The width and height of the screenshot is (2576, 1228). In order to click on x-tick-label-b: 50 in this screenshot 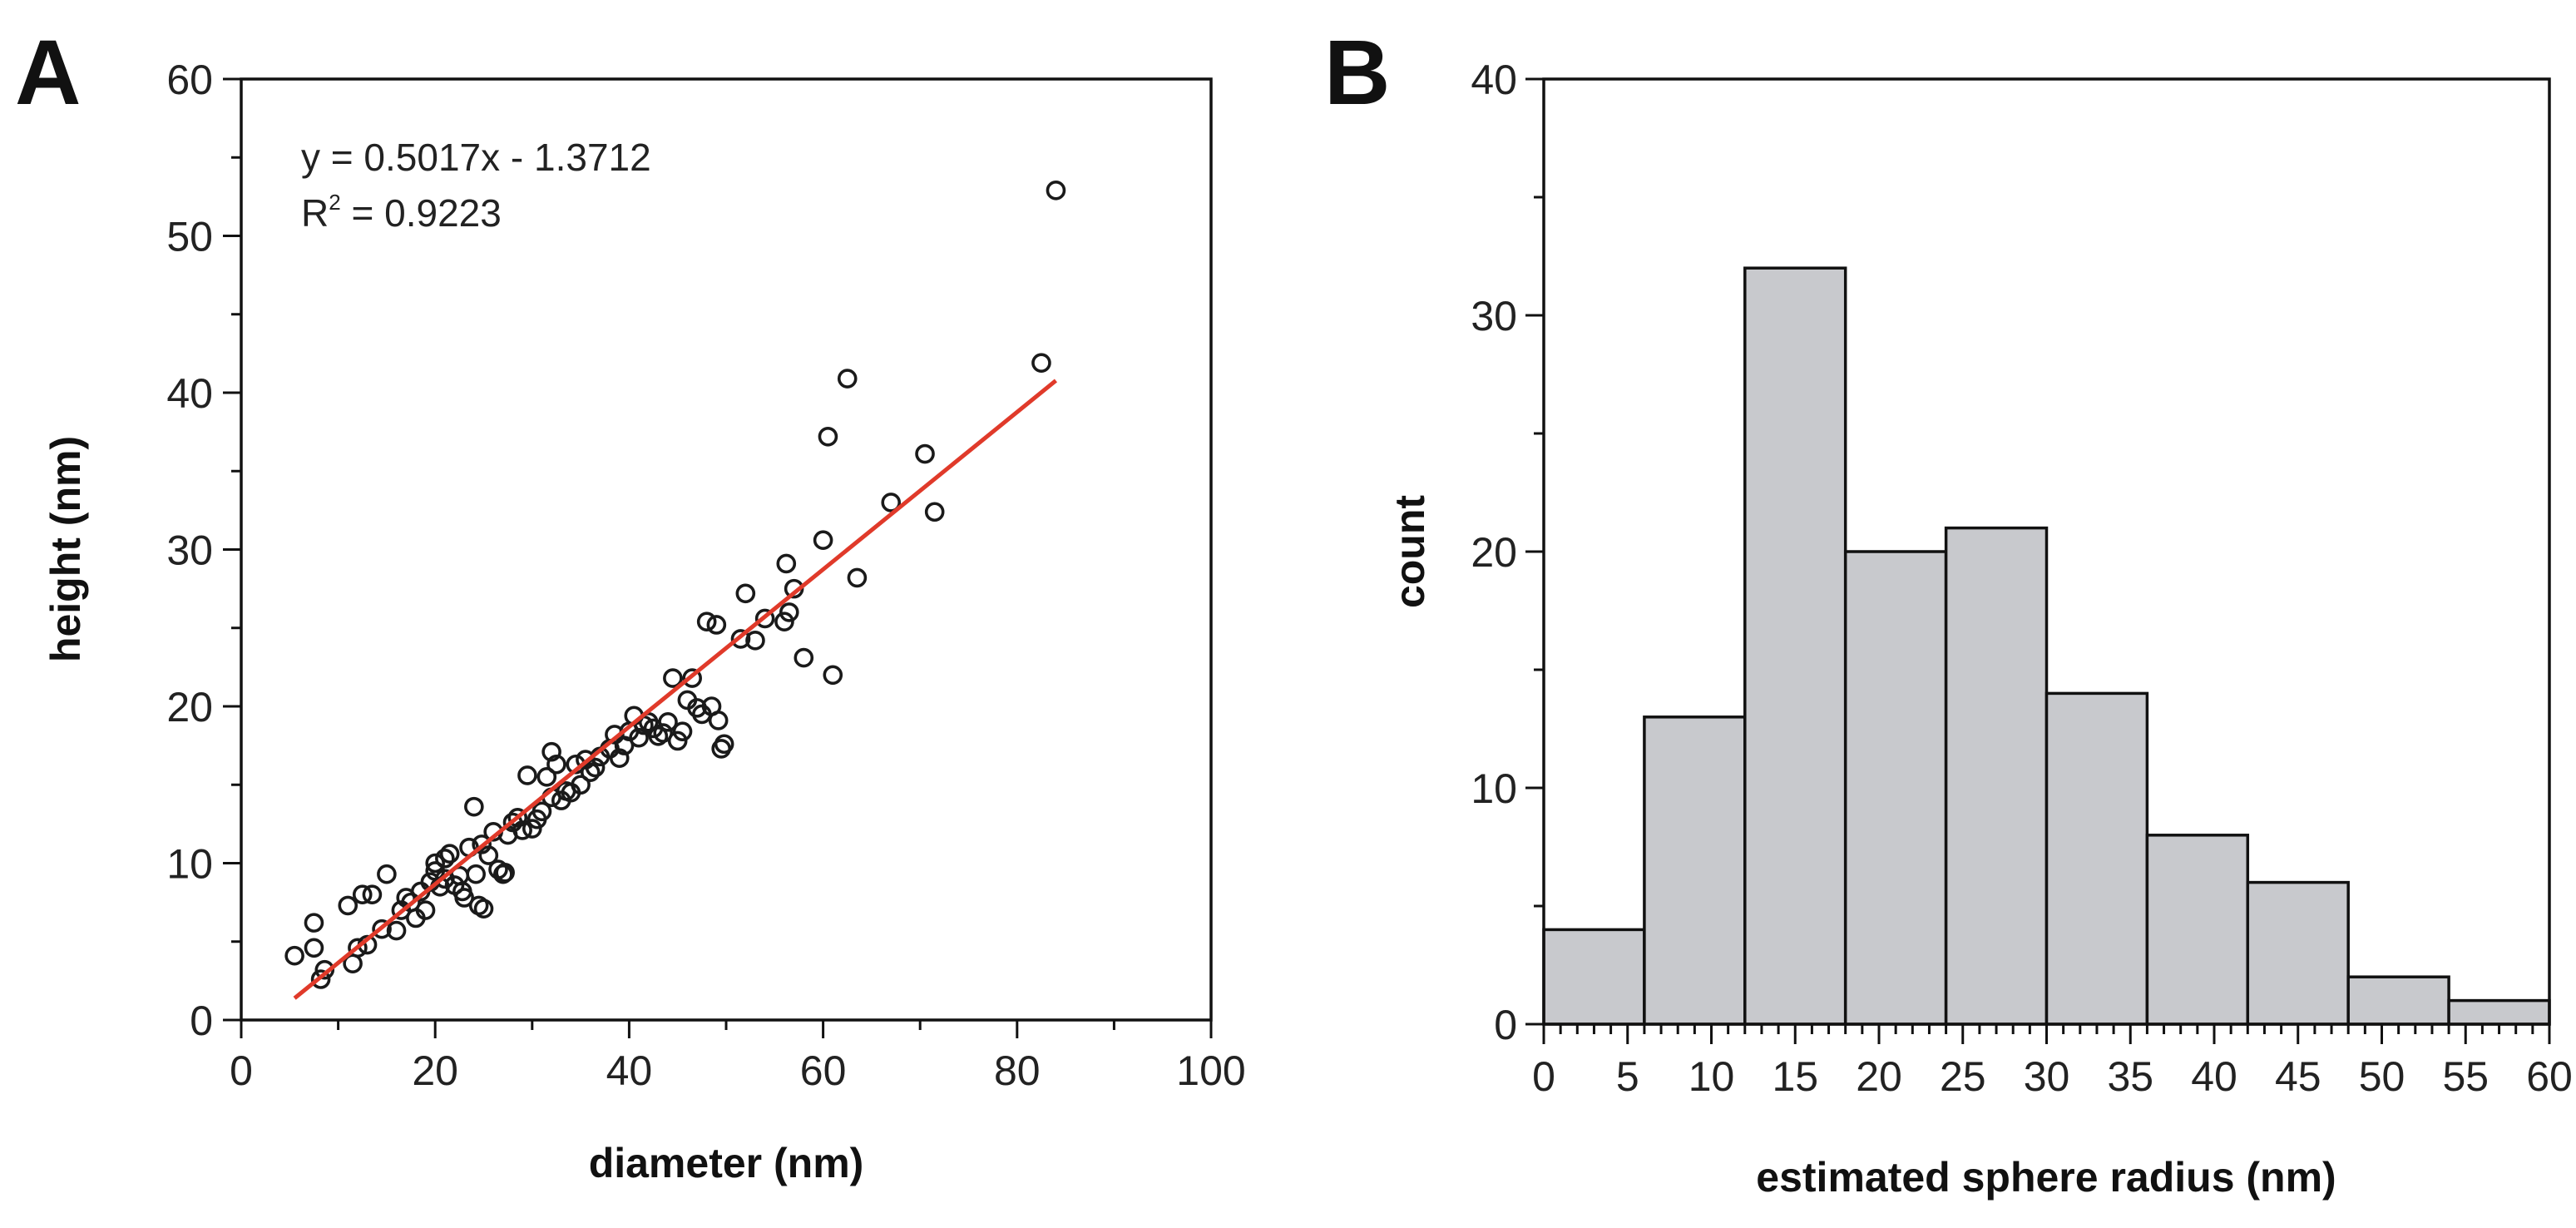, I will do `click(2382, 1076)`.